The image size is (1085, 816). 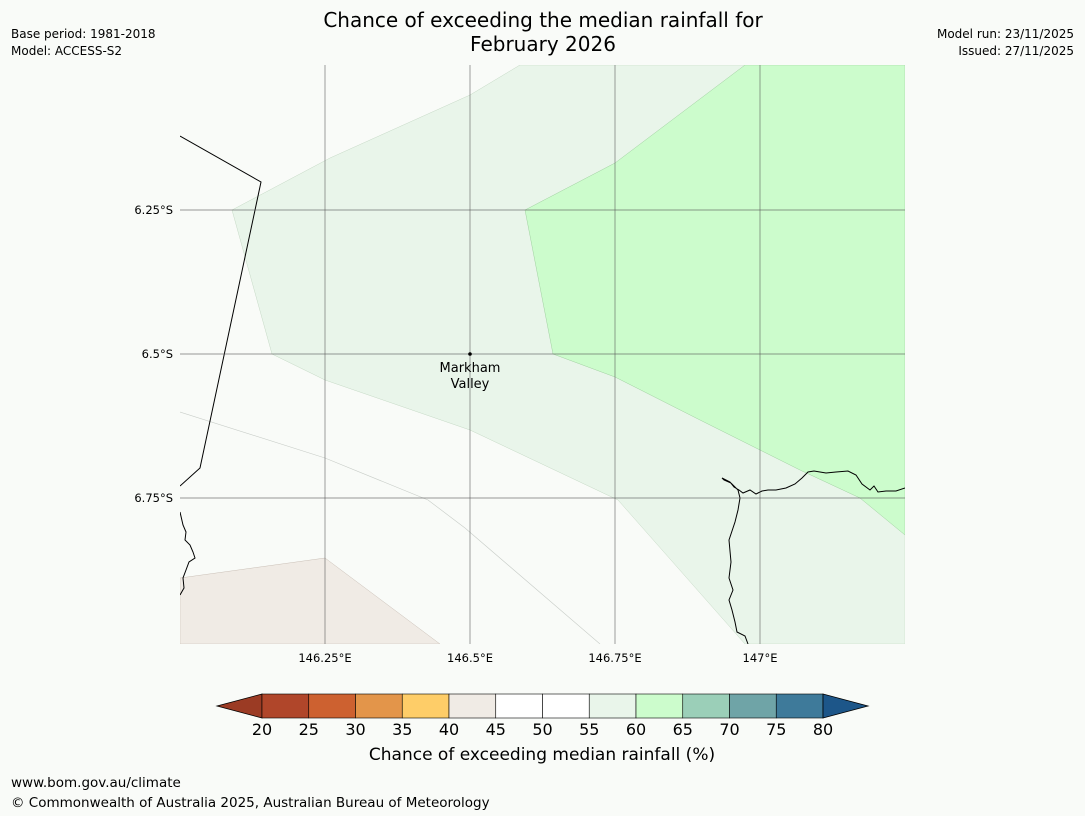 What do you see at coordinates (355, 729) in the screenshot?
I see `colorbar-tick-label: 30` at bounding box center [355, 729].